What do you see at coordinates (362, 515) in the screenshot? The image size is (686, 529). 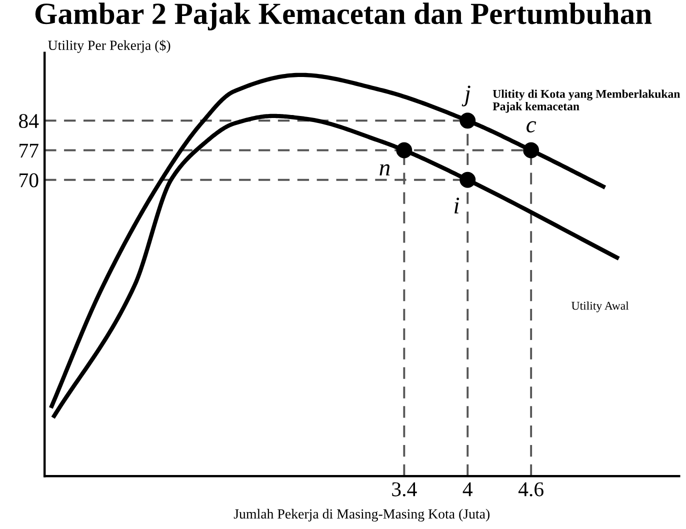 I see `x-axis-title: Jumlah Pekerja di Masing-Masing Kota (Juta)` at bounding box center [362, 515].